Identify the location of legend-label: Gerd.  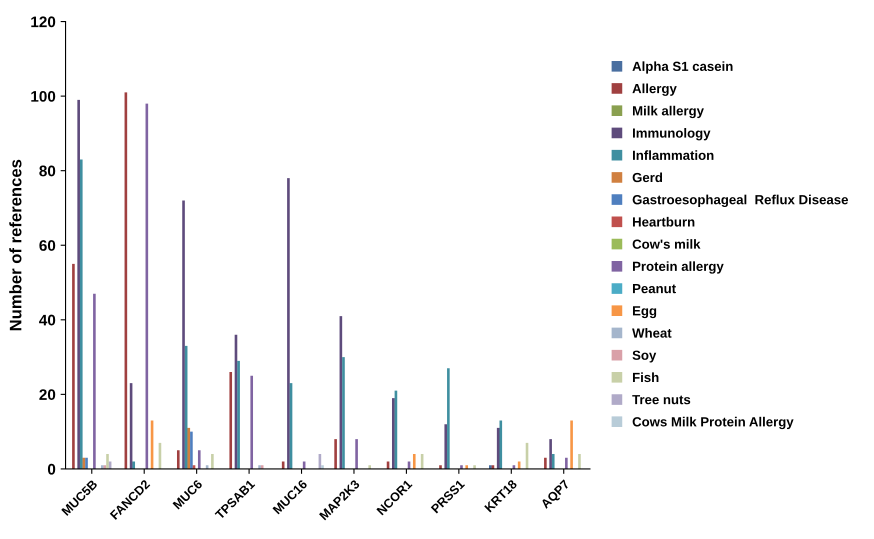
(647, 177).